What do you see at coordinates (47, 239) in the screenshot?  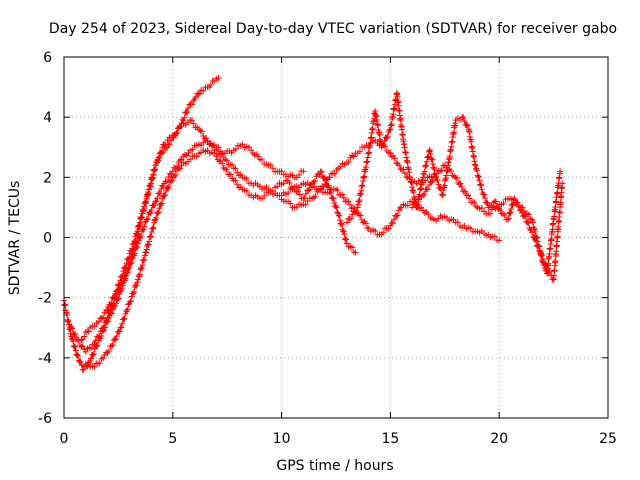 I see `y-tick-label: 0` at bounding box center [47, 239].